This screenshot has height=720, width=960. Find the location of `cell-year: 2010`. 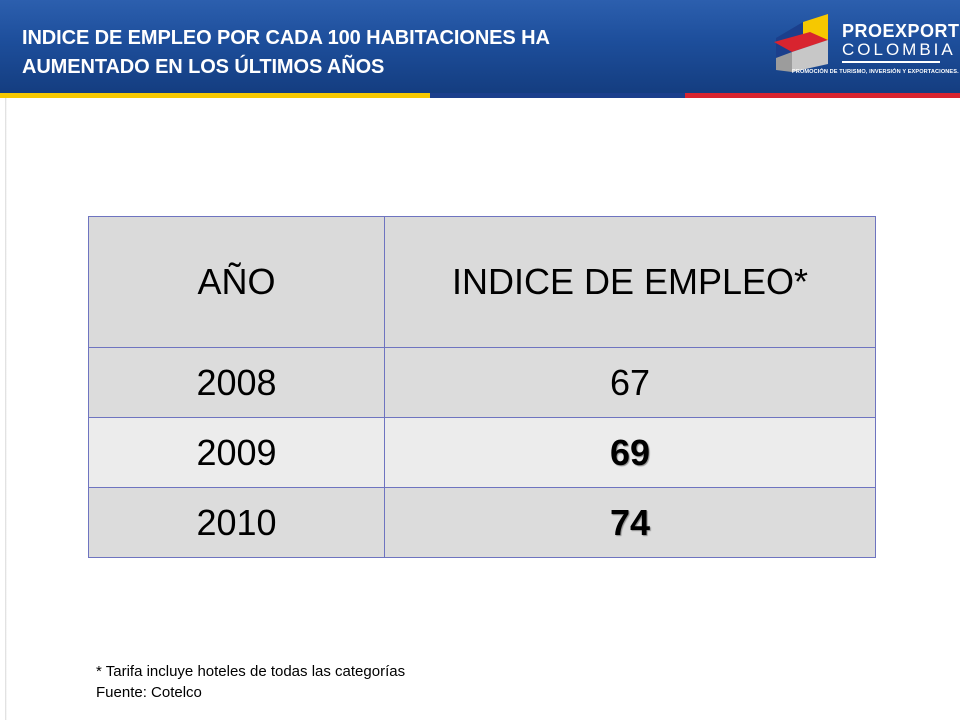

cell-year: 2010 is located at coordinates (236, 522).